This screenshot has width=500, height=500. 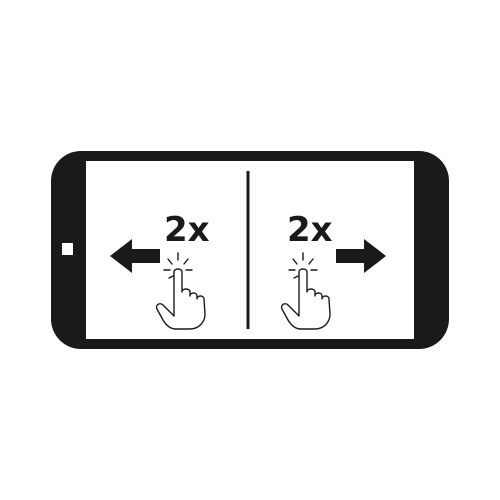 I want to click on home-button-icon, so click(x=67, y=249).